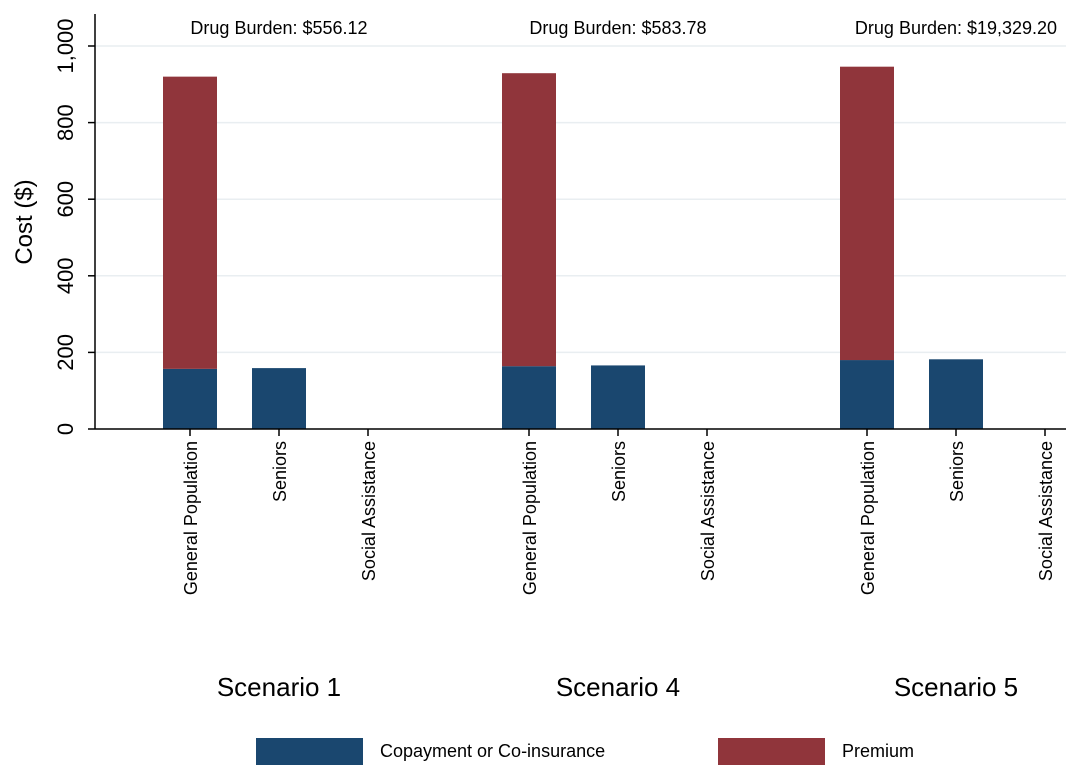  What do you see at coordinates (65, 45) in the screenshot?
I see `y-tick-label: 1,000` at bounding box center [65, 45].